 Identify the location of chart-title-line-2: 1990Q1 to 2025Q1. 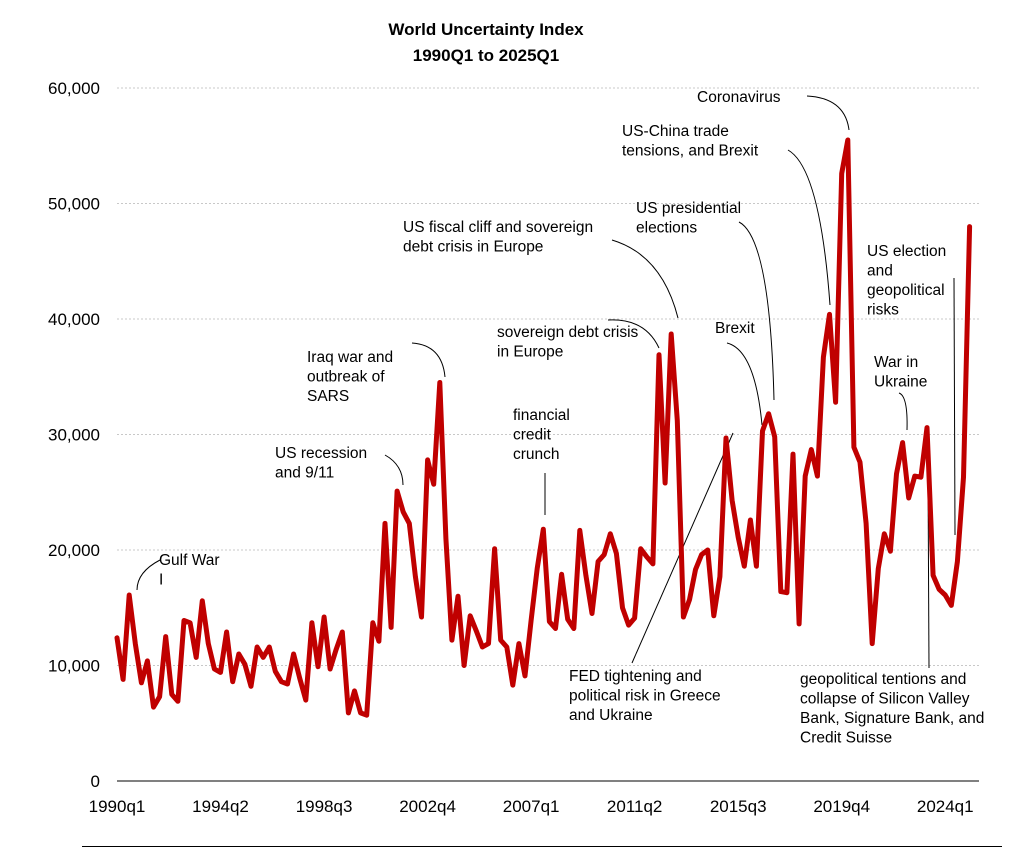
(486, 55).